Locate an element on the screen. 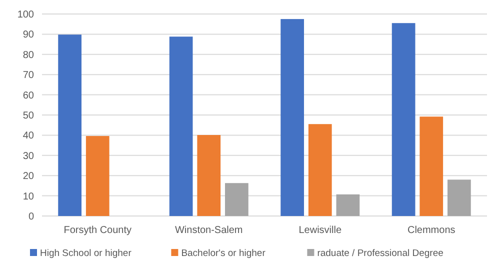  x-tick-label: Clemmons is located at coordinates (431, 230).